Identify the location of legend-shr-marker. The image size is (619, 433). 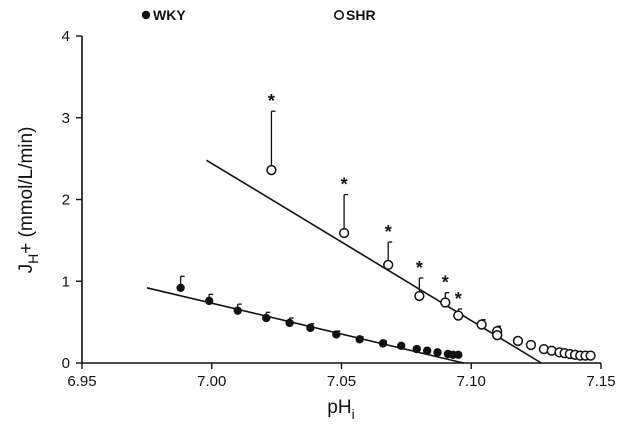
(338, 15).